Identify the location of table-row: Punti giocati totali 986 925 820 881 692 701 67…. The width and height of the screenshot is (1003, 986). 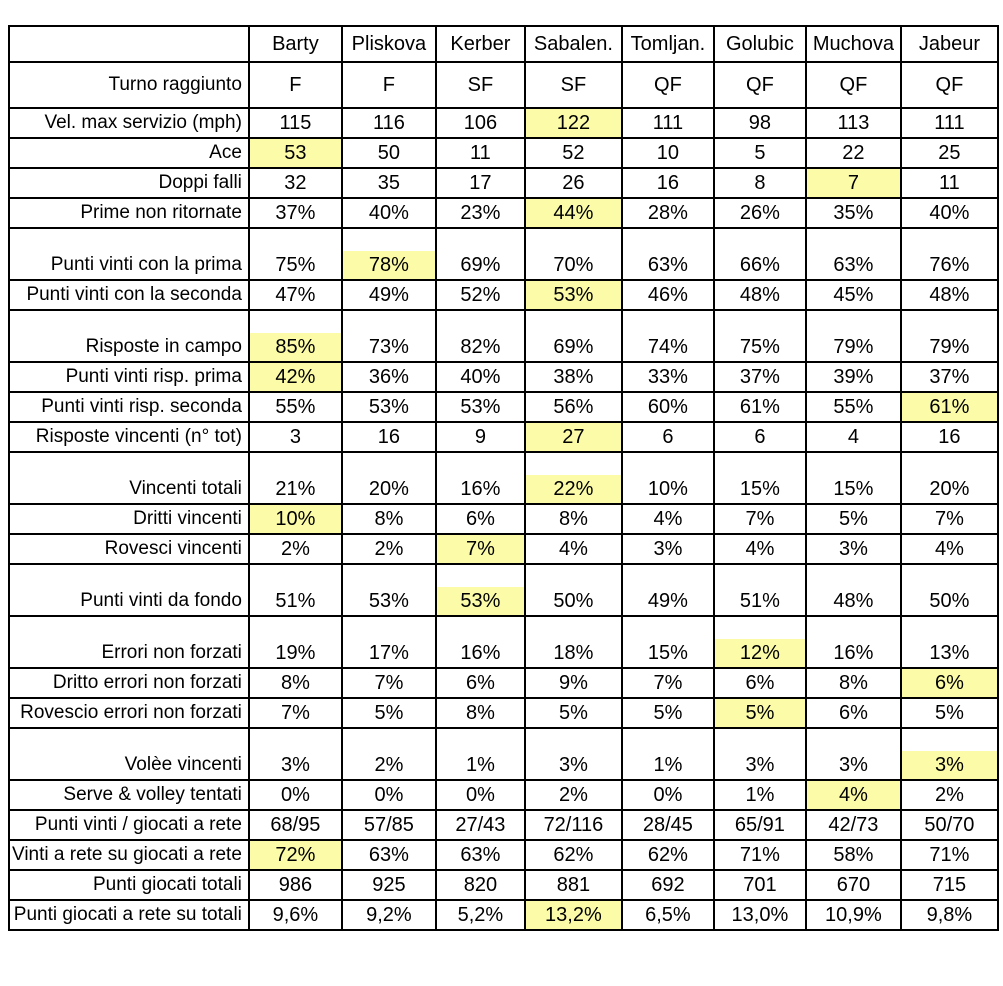
(503, 885).